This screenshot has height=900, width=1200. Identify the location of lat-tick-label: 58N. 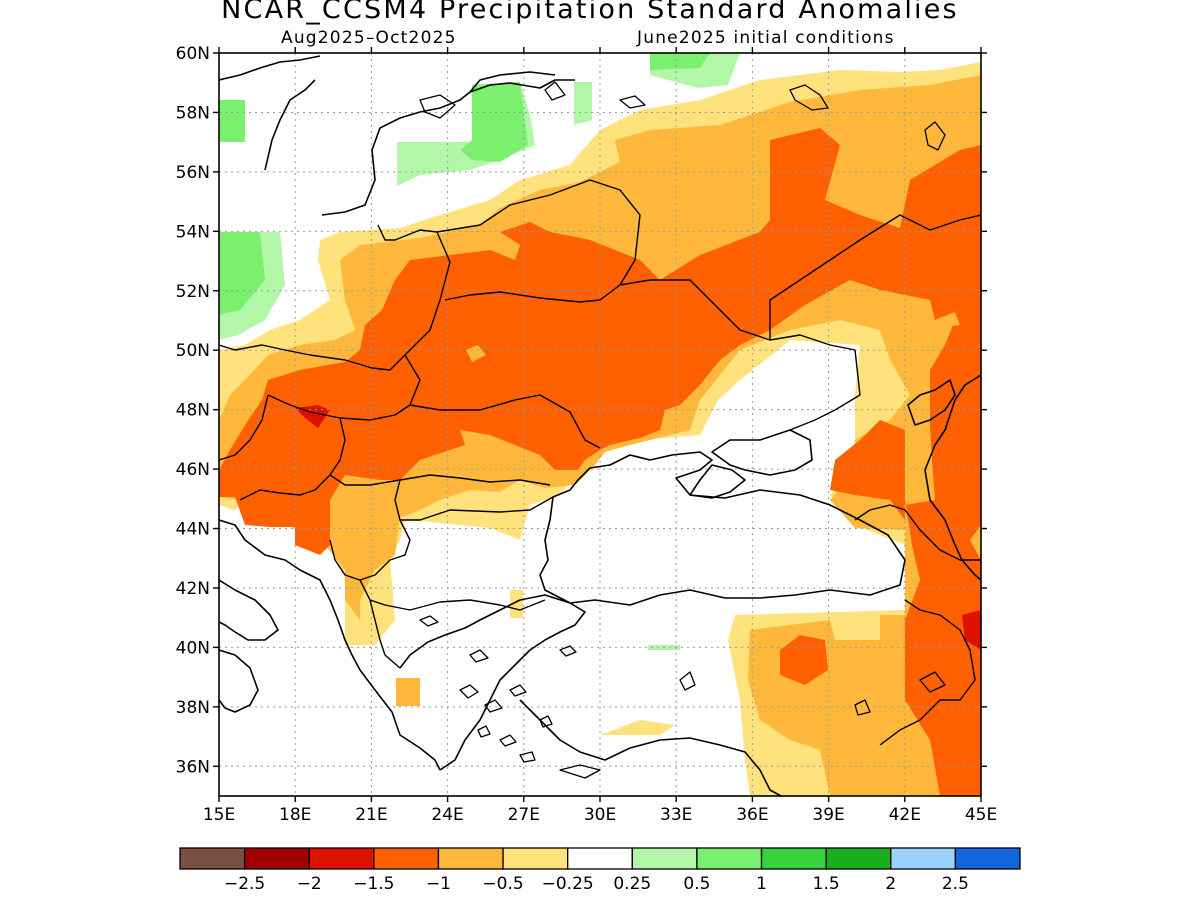
(193, 113).